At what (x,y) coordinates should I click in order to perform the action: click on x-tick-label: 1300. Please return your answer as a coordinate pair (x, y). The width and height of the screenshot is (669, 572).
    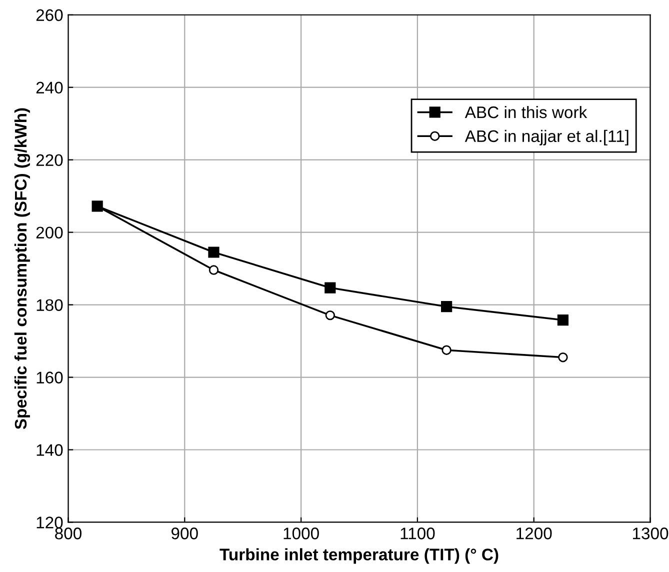
    Looking at the image, I should click on (650, 534).